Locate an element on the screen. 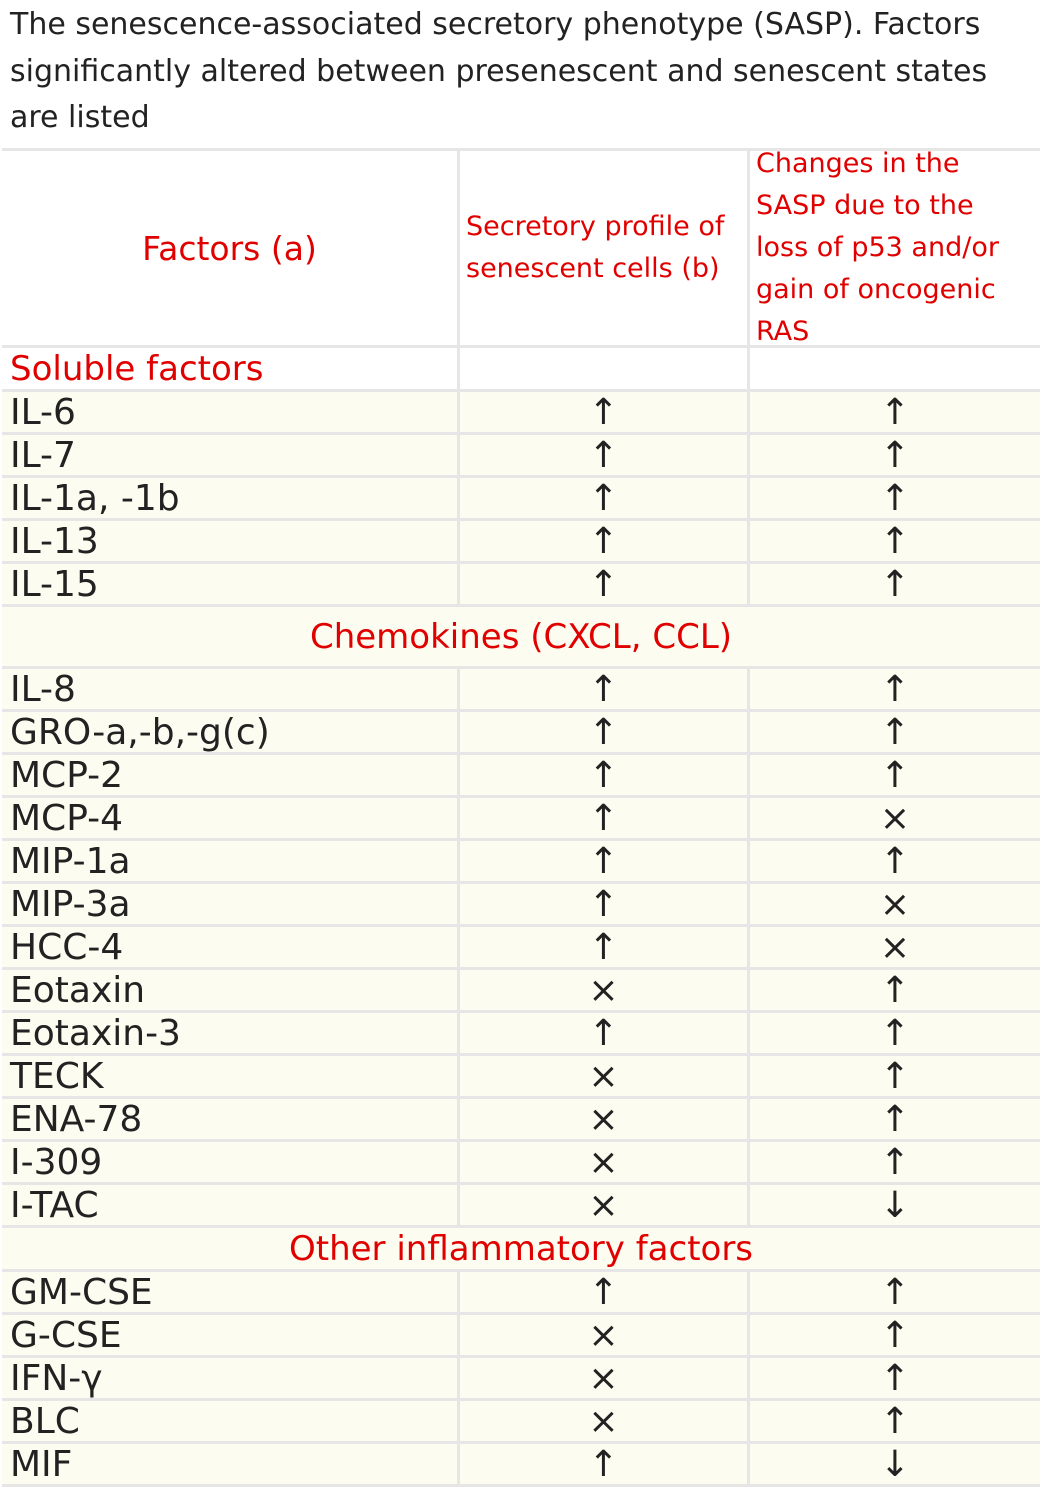 The height and width of the screenshot is (1493, 1042). data-row: G-CSE × ↑ is located at coordinates (521, 1336).